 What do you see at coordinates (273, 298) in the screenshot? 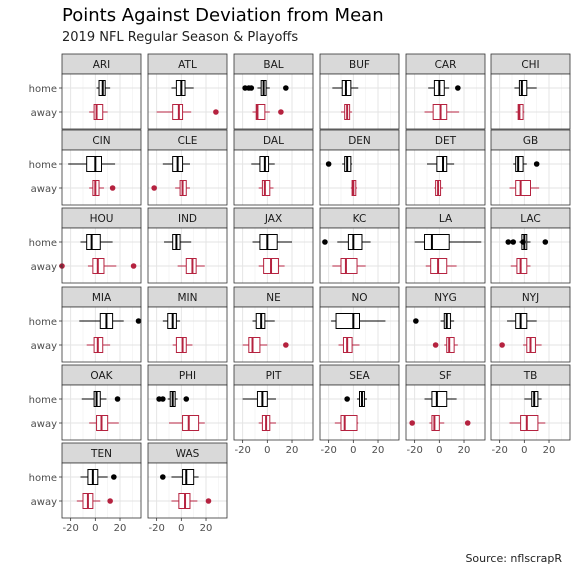
I see `panel-strip-label: NE` at bounding box center [273, 298].